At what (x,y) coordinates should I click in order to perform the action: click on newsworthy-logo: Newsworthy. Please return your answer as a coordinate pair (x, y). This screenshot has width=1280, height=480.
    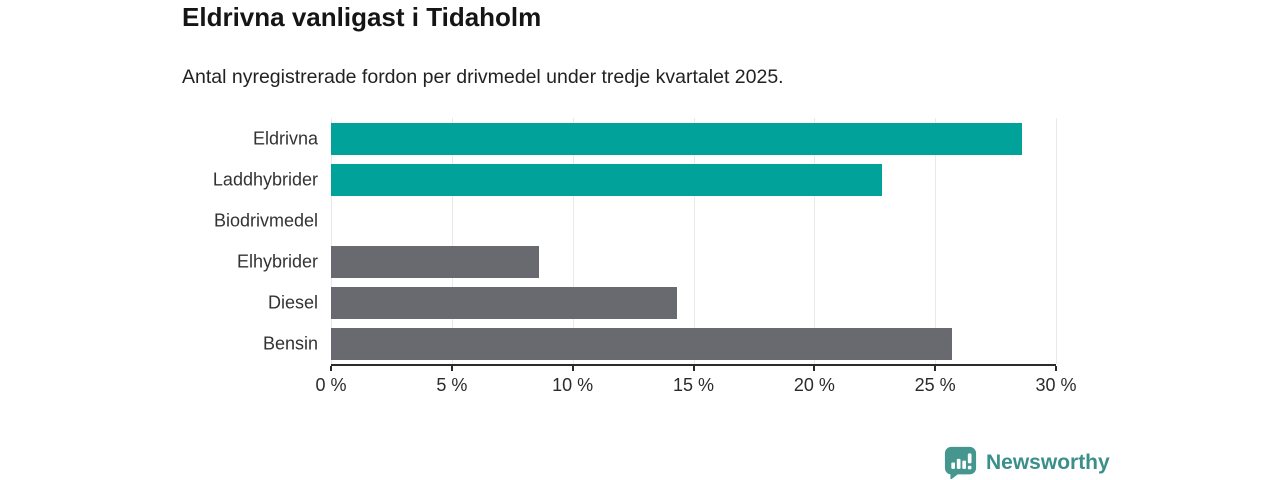
    Looking at the image, I should click on (1027, 462).